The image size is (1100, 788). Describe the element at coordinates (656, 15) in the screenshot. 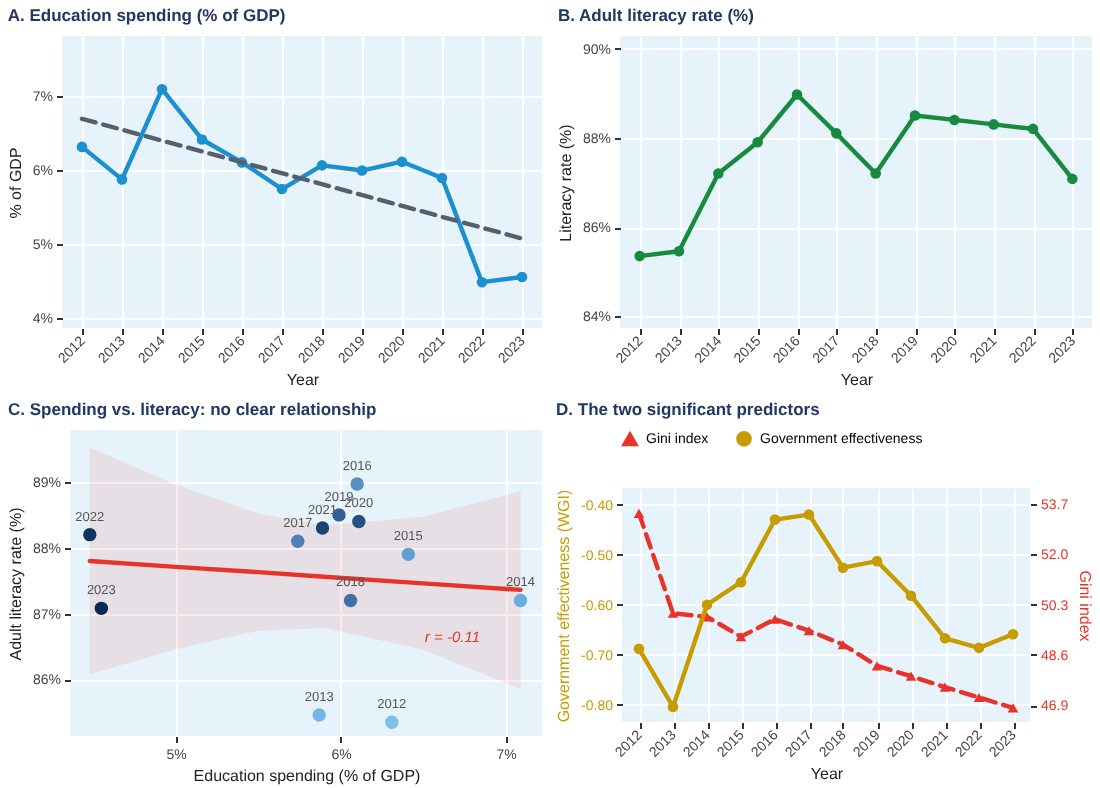

I see `chart-title: B. Adult literacy rate (%)` at that location.